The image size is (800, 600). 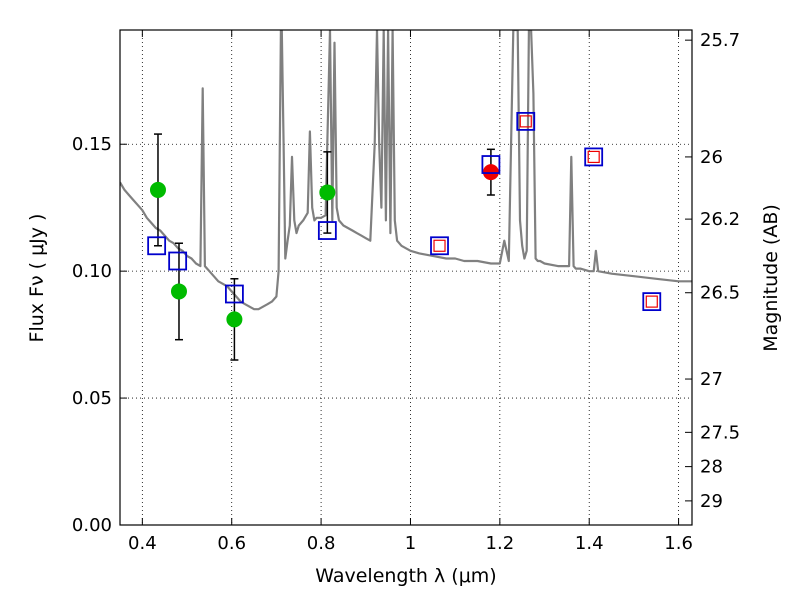 What do you see at coordinates (405, 576) in the screenshot?
I see `x-axis-label: Wavelength λ (μm)` at bounding box center [405, 576].